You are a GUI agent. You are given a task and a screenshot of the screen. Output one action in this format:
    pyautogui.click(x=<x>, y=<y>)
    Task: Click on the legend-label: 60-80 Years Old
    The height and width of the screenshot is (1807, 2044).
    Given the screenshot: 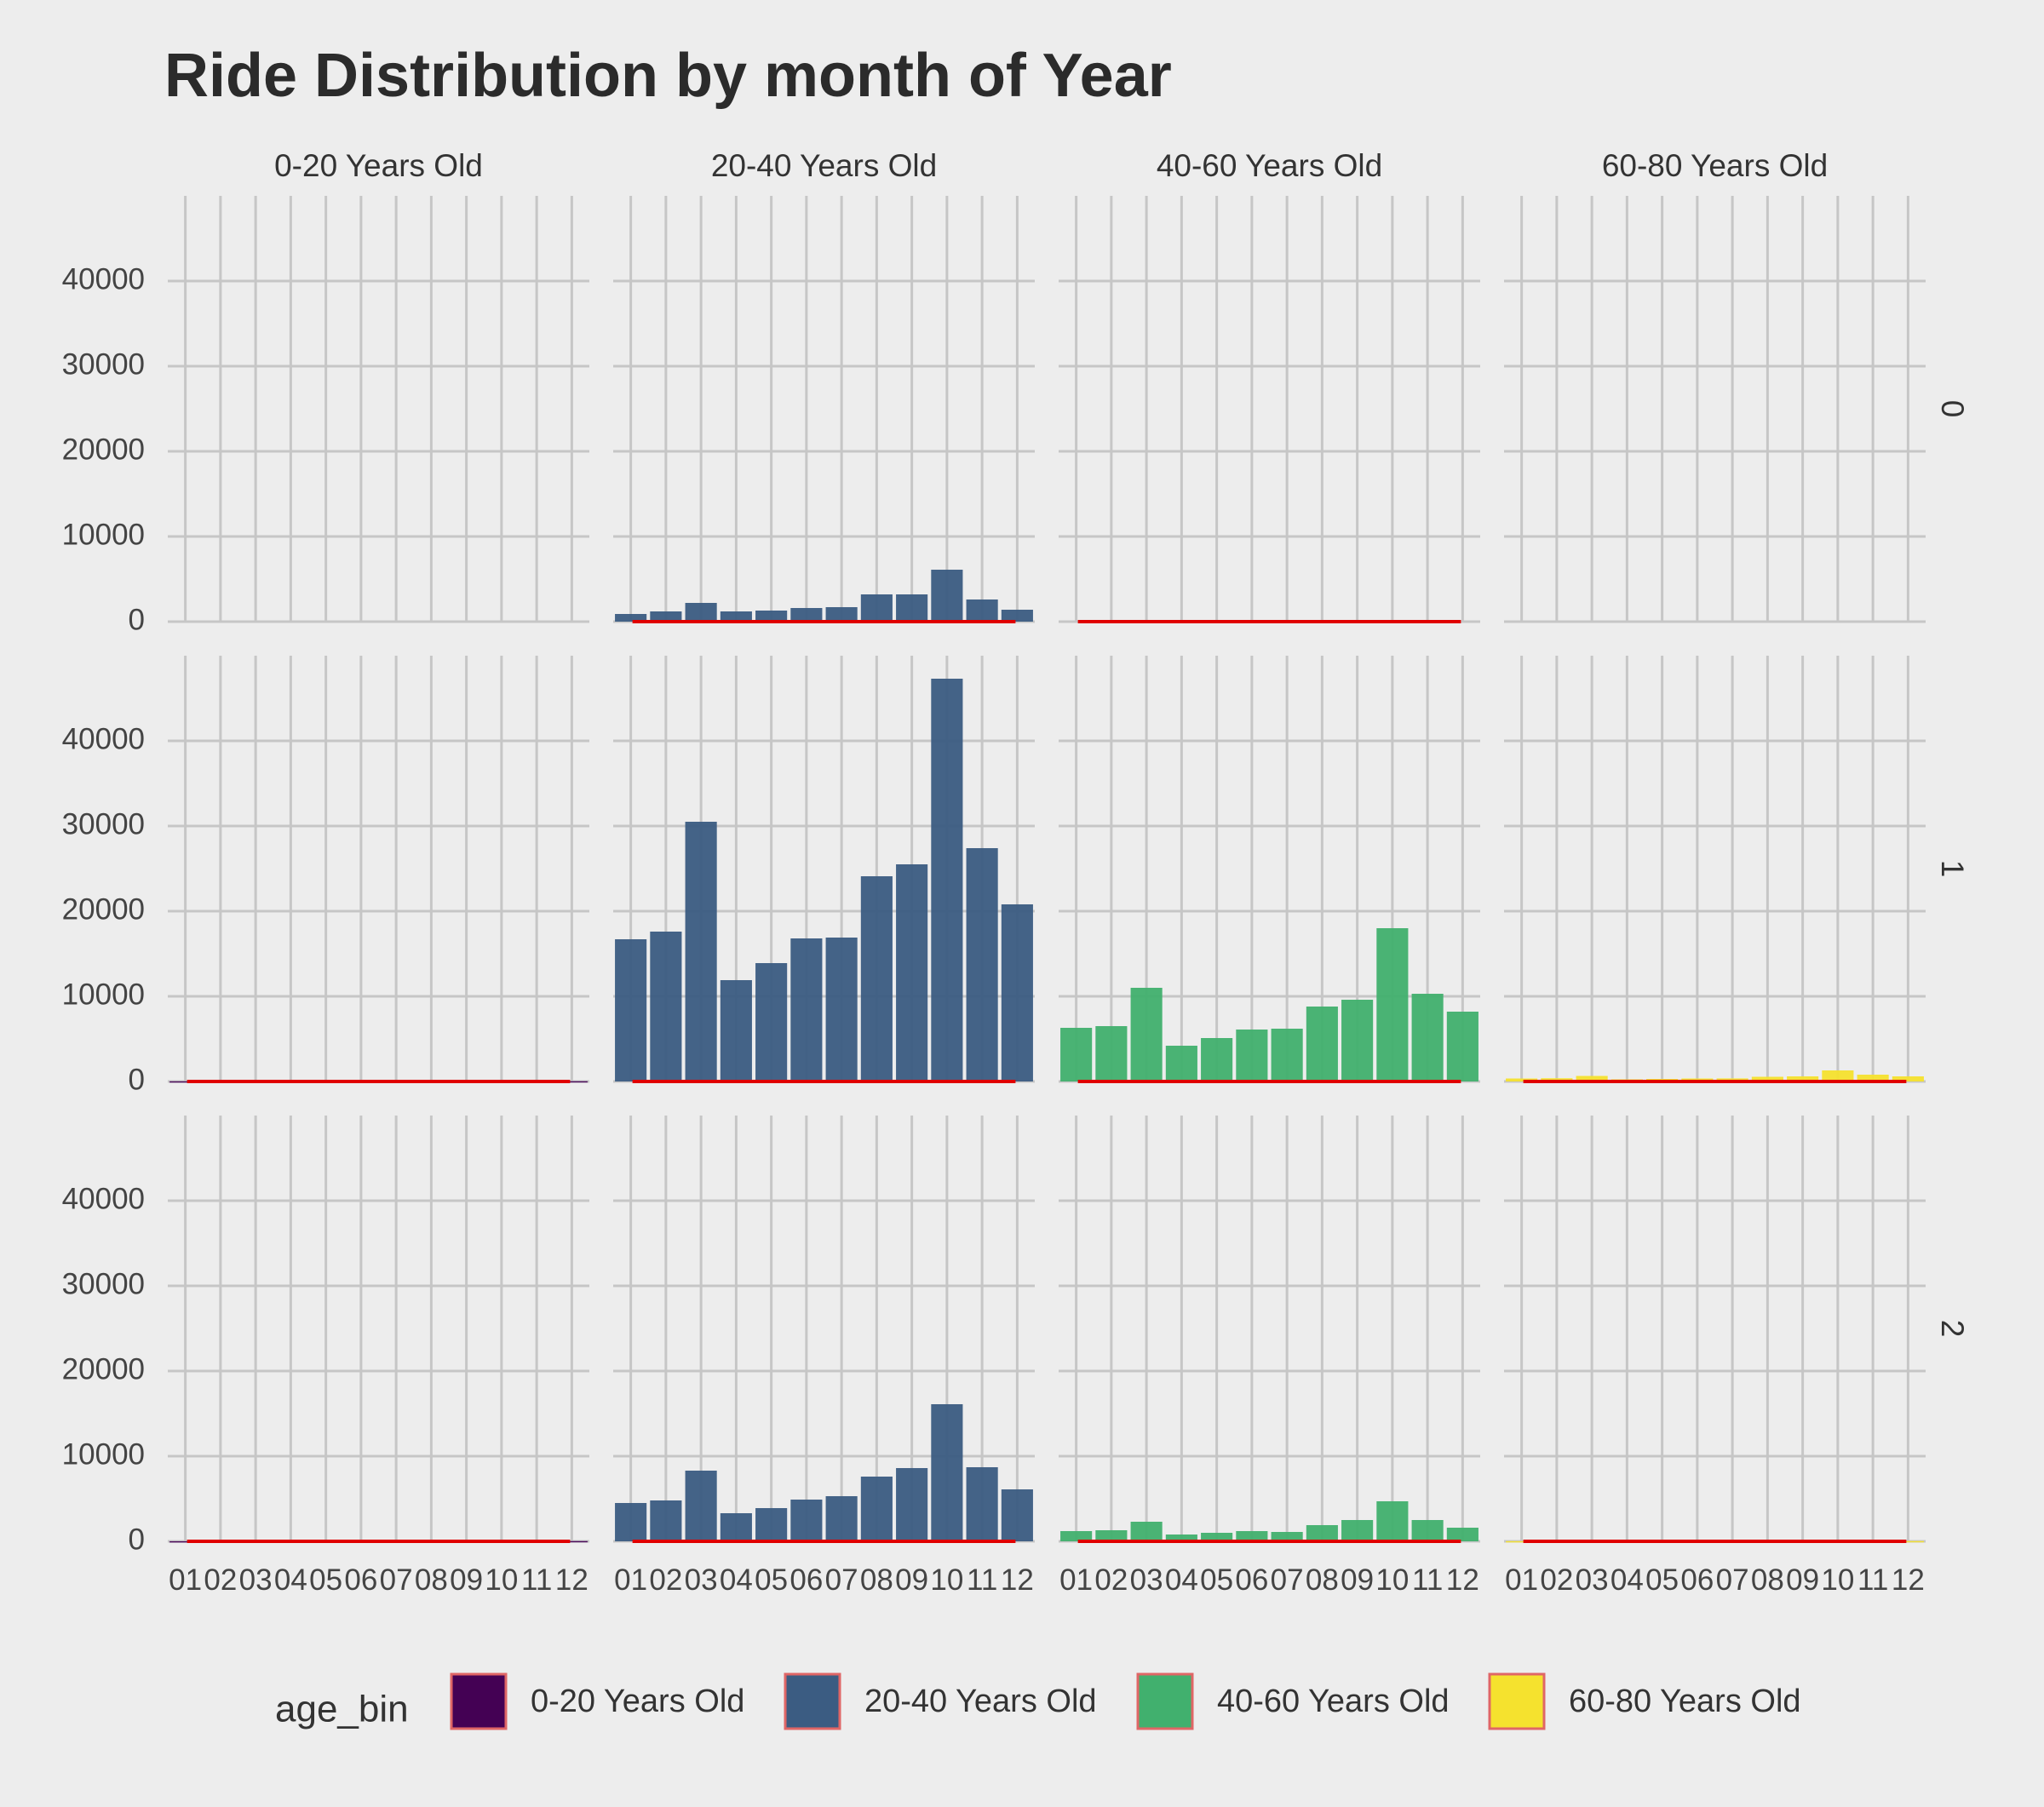 What is the action you would take?
    pyautogui.click(x=1685, y=1702)
    